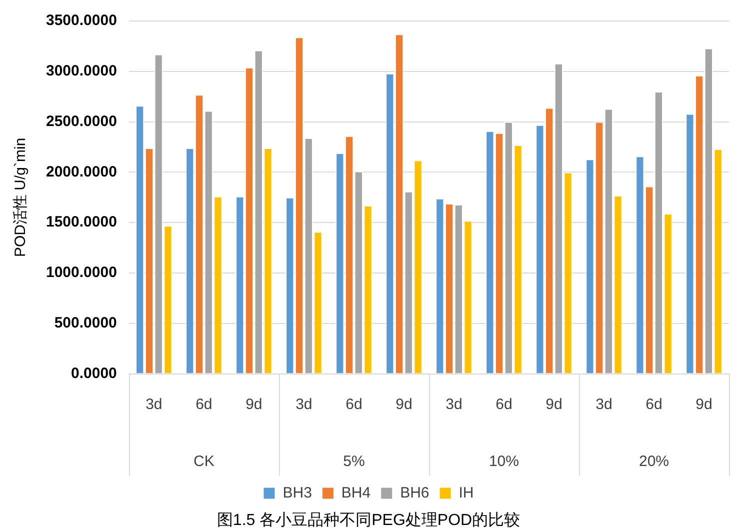 Image resolution: width=737 pixels, height=532 pixels. Describe the element at coordinates (94, 373) in the screenshot. I see `y-tick-label: 0.0000` at that location.